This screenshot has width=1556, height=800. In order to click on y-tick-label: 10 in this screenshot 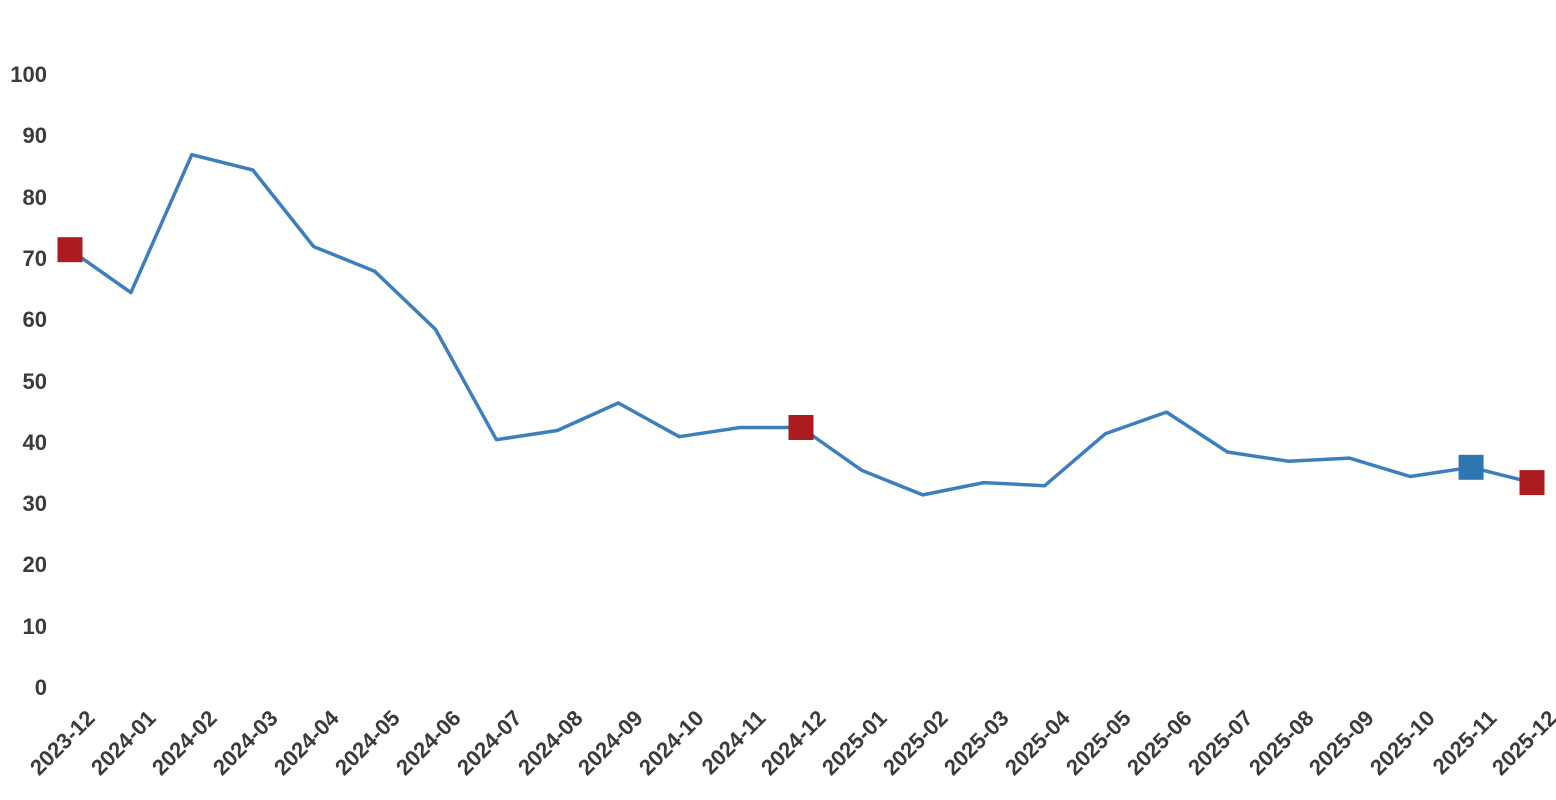, I will do `click(34, 626)`.